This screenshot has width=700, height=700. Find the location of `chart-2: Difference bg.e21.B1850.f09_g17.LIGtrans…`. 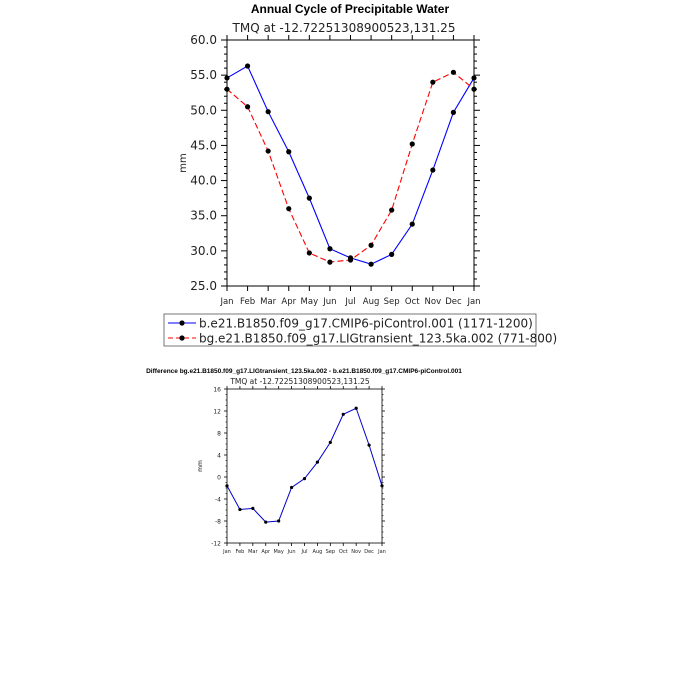

chart-2: Difference bg.e21.B1850.f09_g17.LIGtrans… is located at coordinates (304, 461).